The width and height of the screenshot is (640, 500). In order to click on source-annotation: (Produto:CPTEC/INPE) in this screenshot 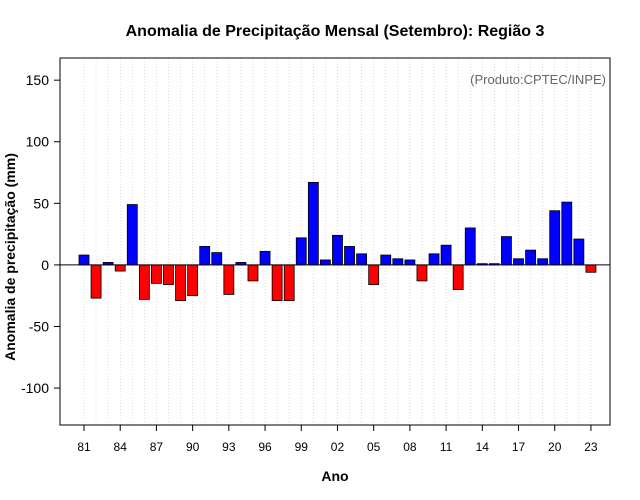, I will do `click(538, 79)`.